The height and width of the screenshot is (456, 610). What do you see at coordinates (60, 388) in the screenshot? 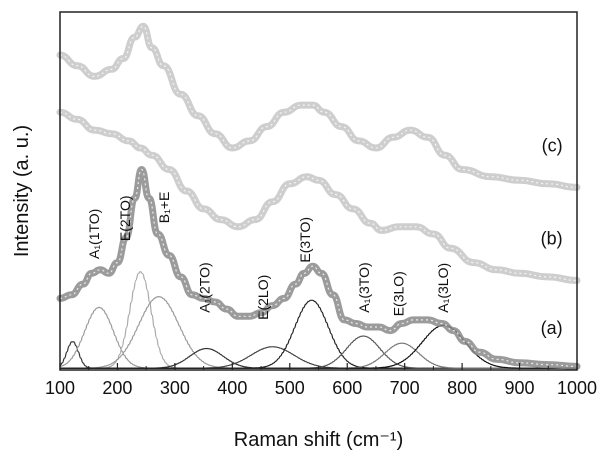
I see `x-tick-label: 100` at bounding box center [60, 388].